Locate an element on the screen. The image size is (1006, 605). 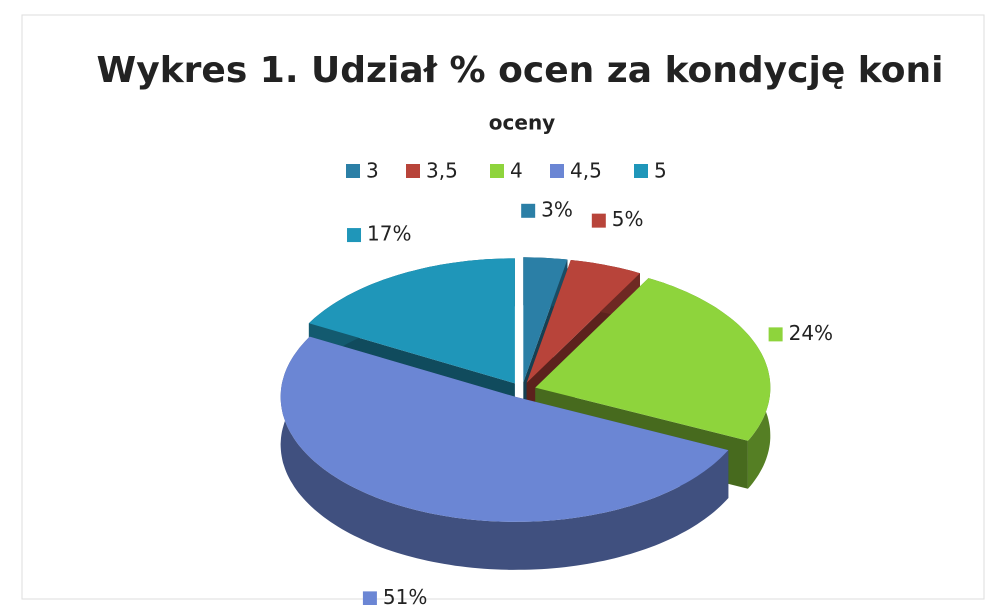
legend-label: 3,5 is located at coordinates (442, 171).